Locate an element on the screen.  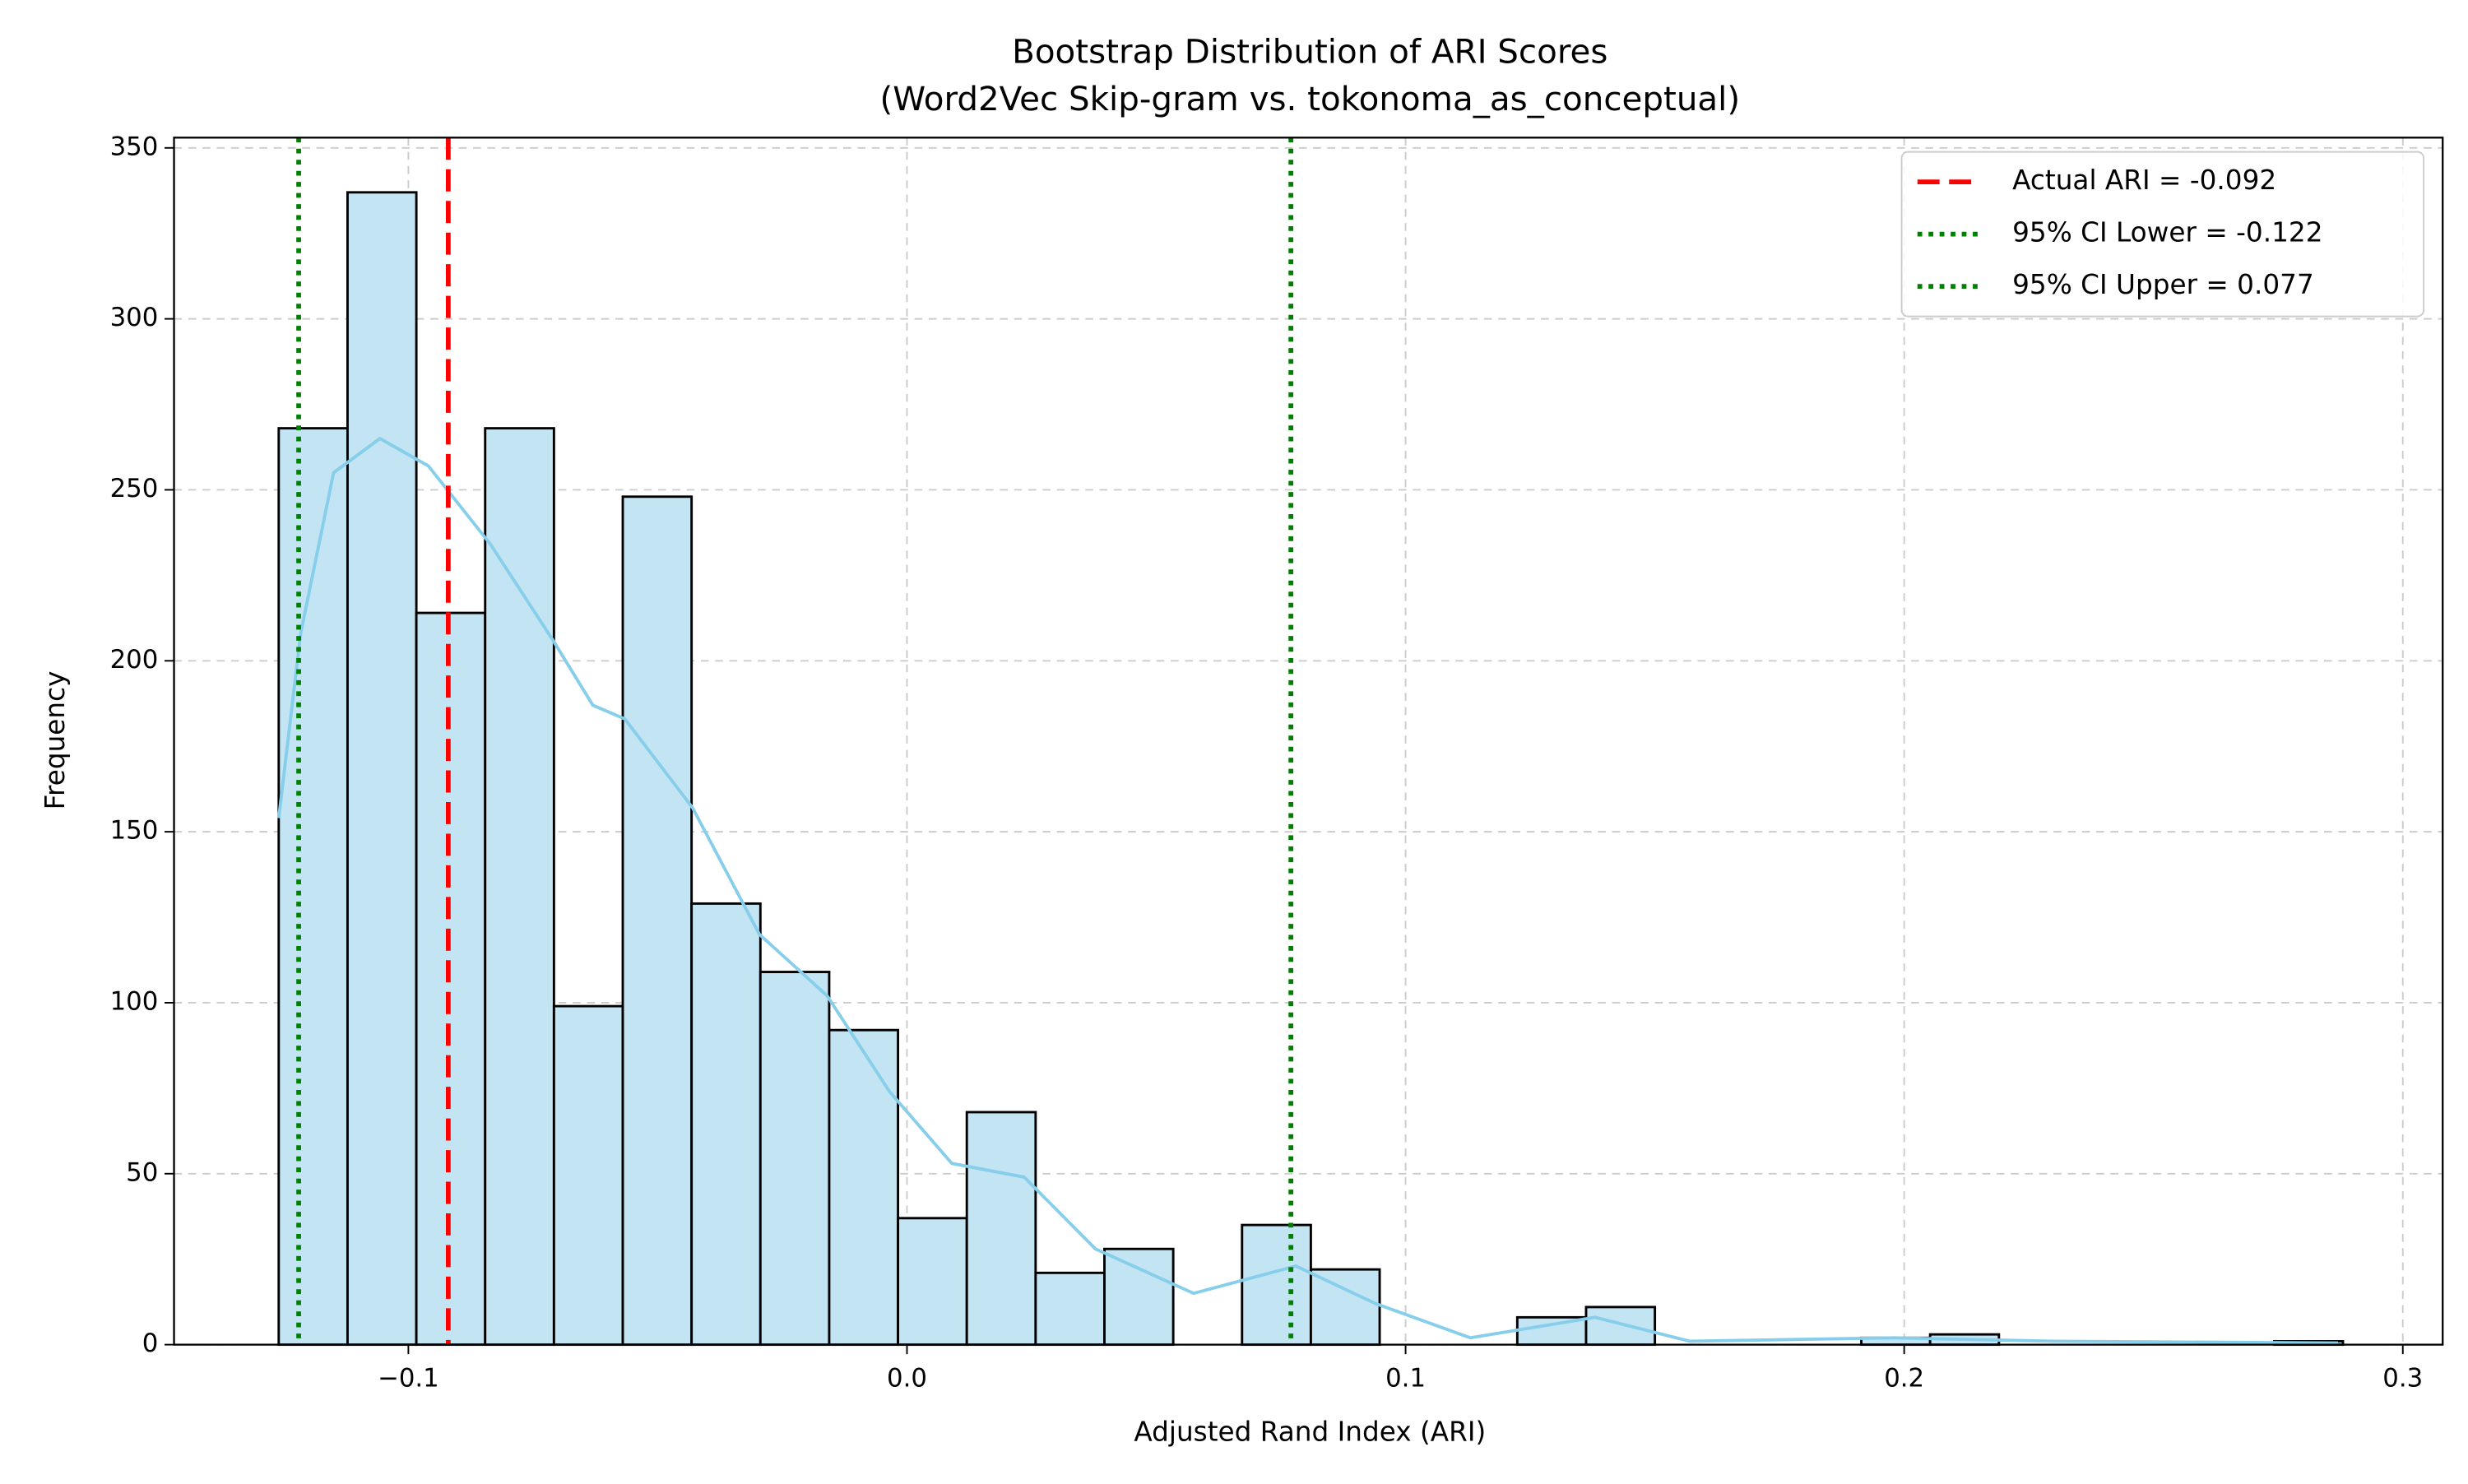
x-tick-label: 0.2 is located at coordinates (1904, 1378).